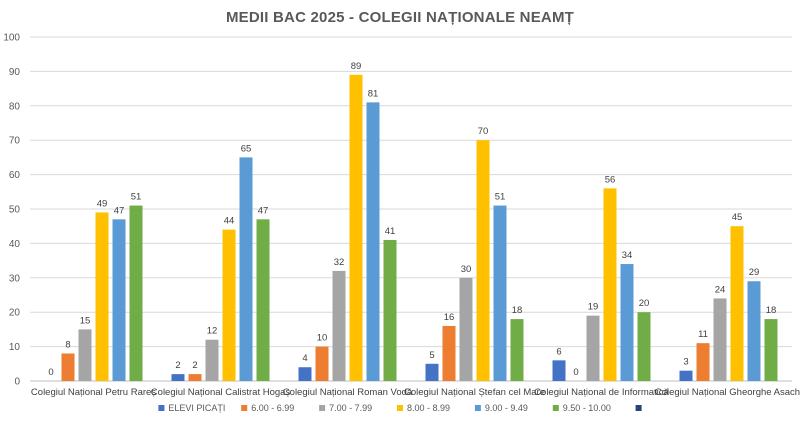 The width and height of the screenshot is (800, 423). I want to click on data-label: 5, so click(431, 355).